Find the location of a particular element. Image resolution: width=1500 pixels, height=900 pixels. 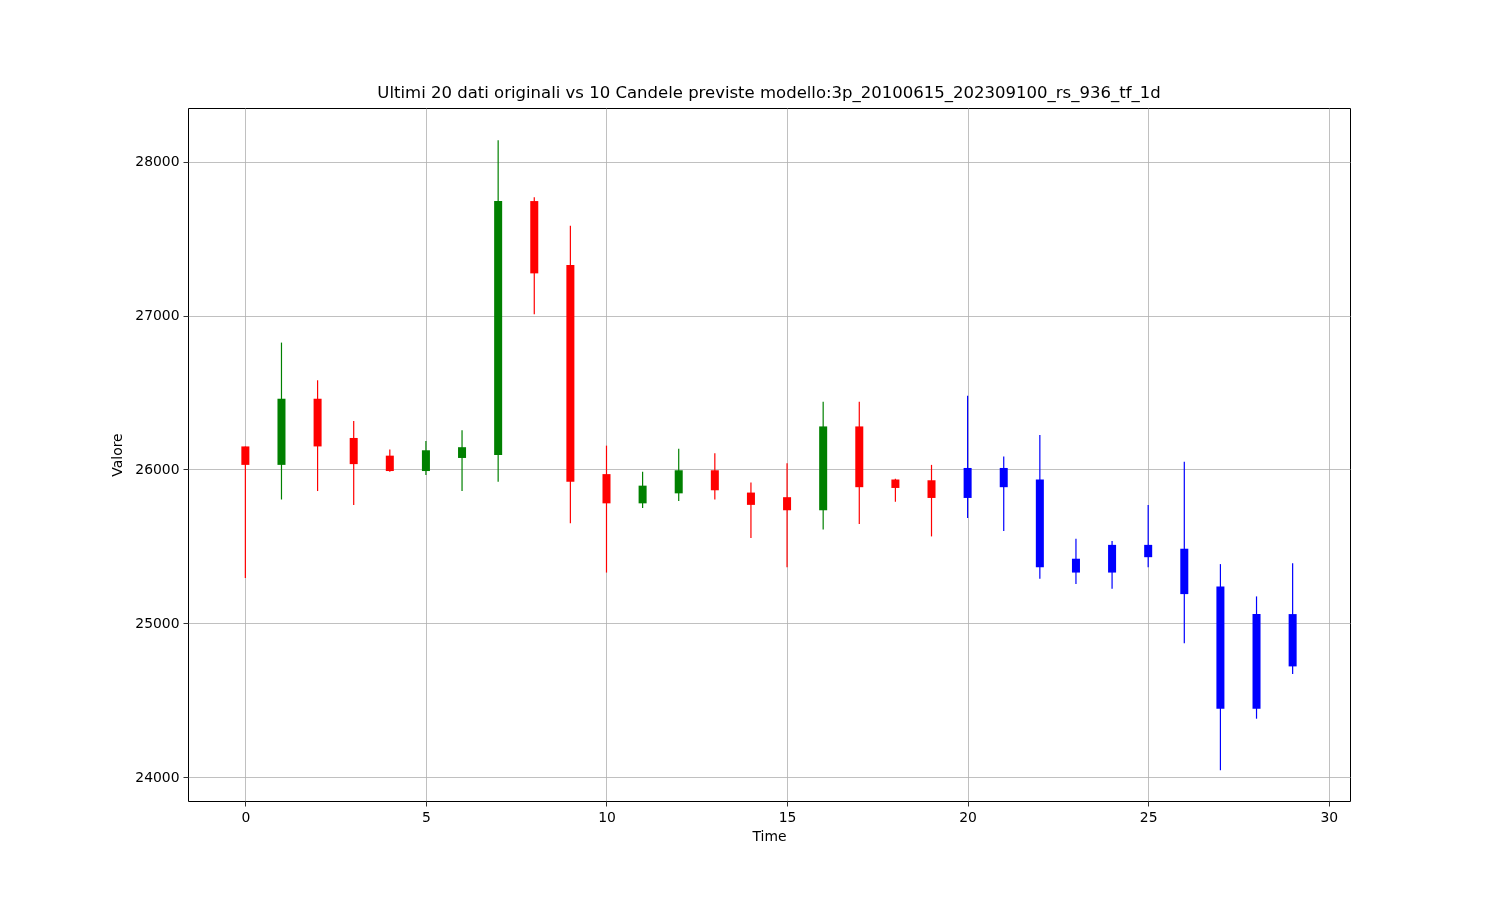

x-axis-title: Time is located at coordinates (769, 836).